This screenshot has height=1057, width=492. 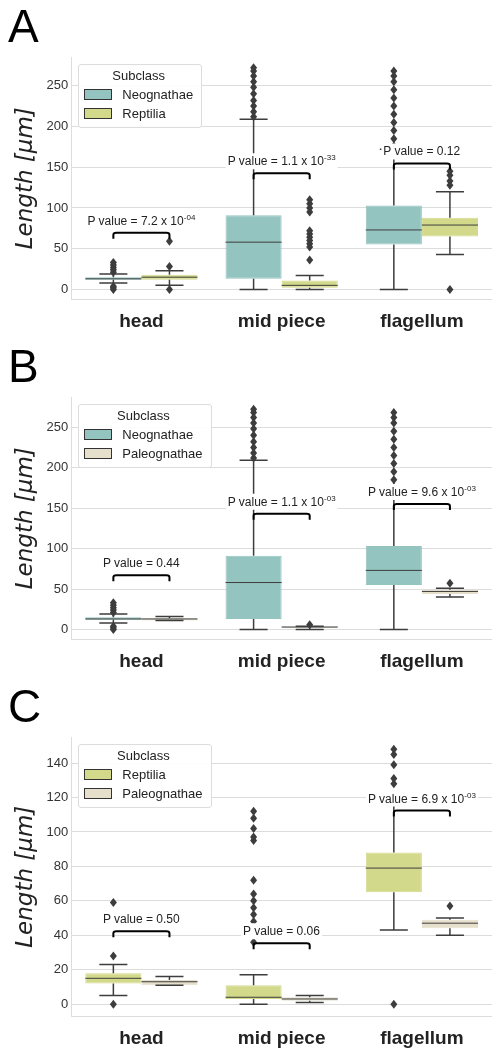 What do you see at coordinates (61, 969) in the screenshot?
I see `y-tick-label: 20` at bounding box center [61, 969].